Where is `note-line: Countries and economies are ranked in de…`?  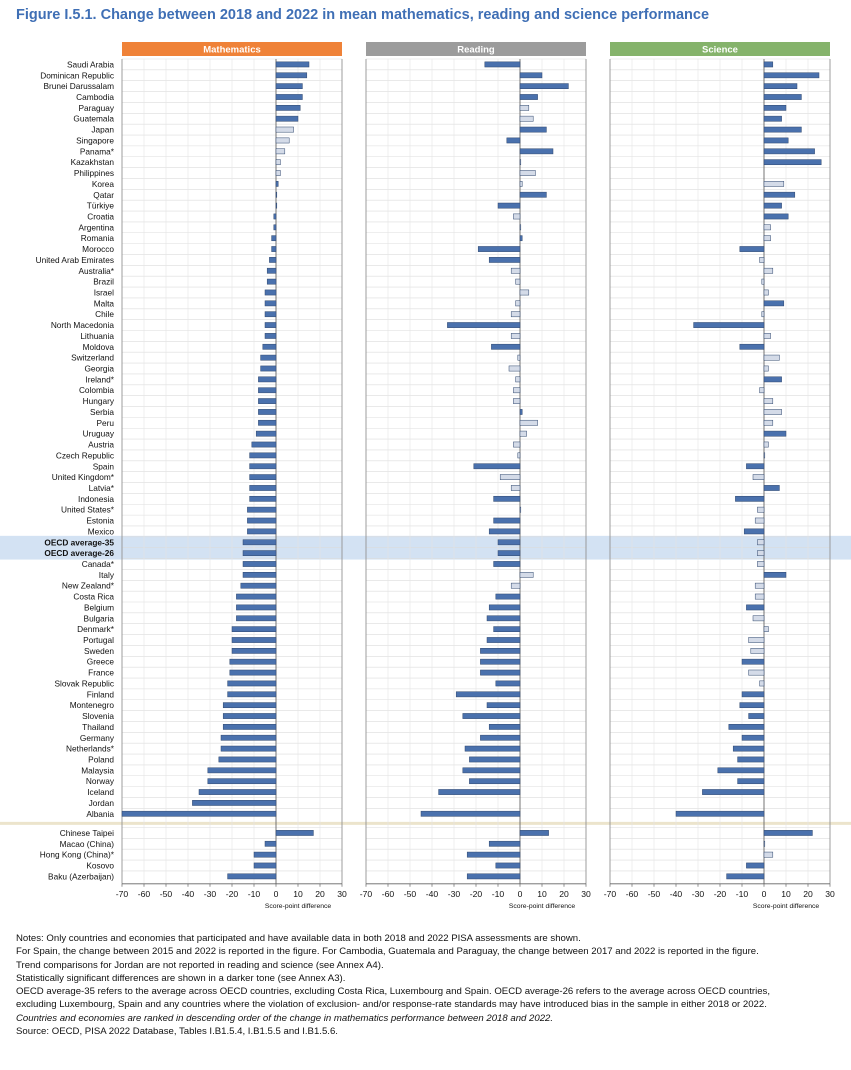 note-line: Countries and economies are ranked in de… is located at coordinates (285, 1018).